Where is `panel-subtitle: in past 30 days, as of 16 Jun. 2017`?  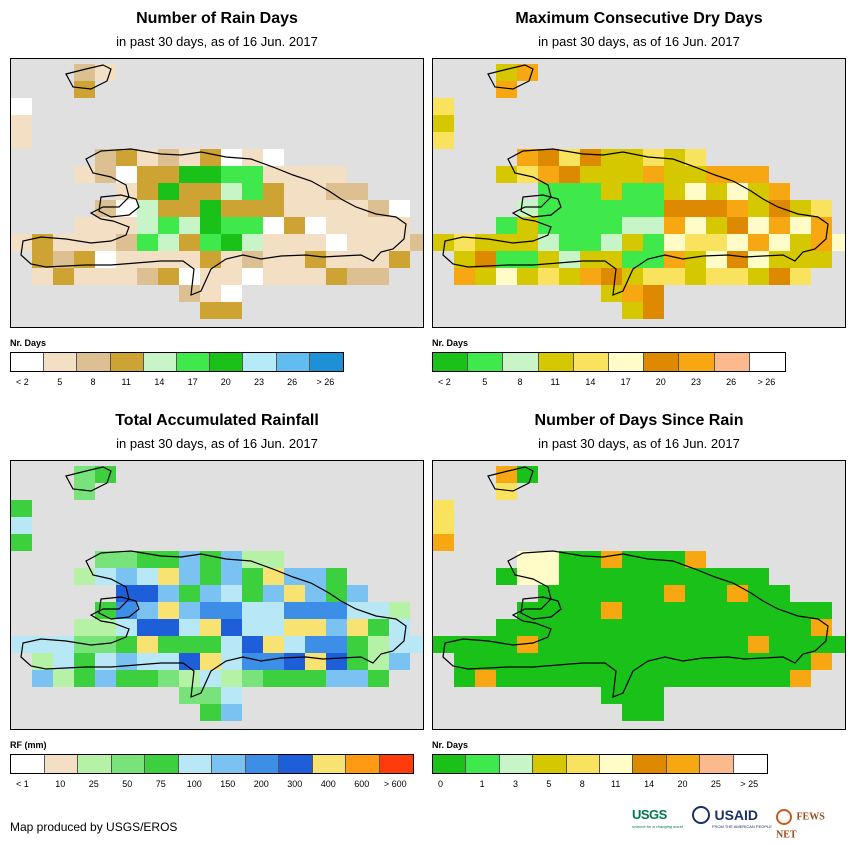 panel-subtitle: in past 30 days, as of 16 Jun. 2017 is located at coordinates (217, 41).